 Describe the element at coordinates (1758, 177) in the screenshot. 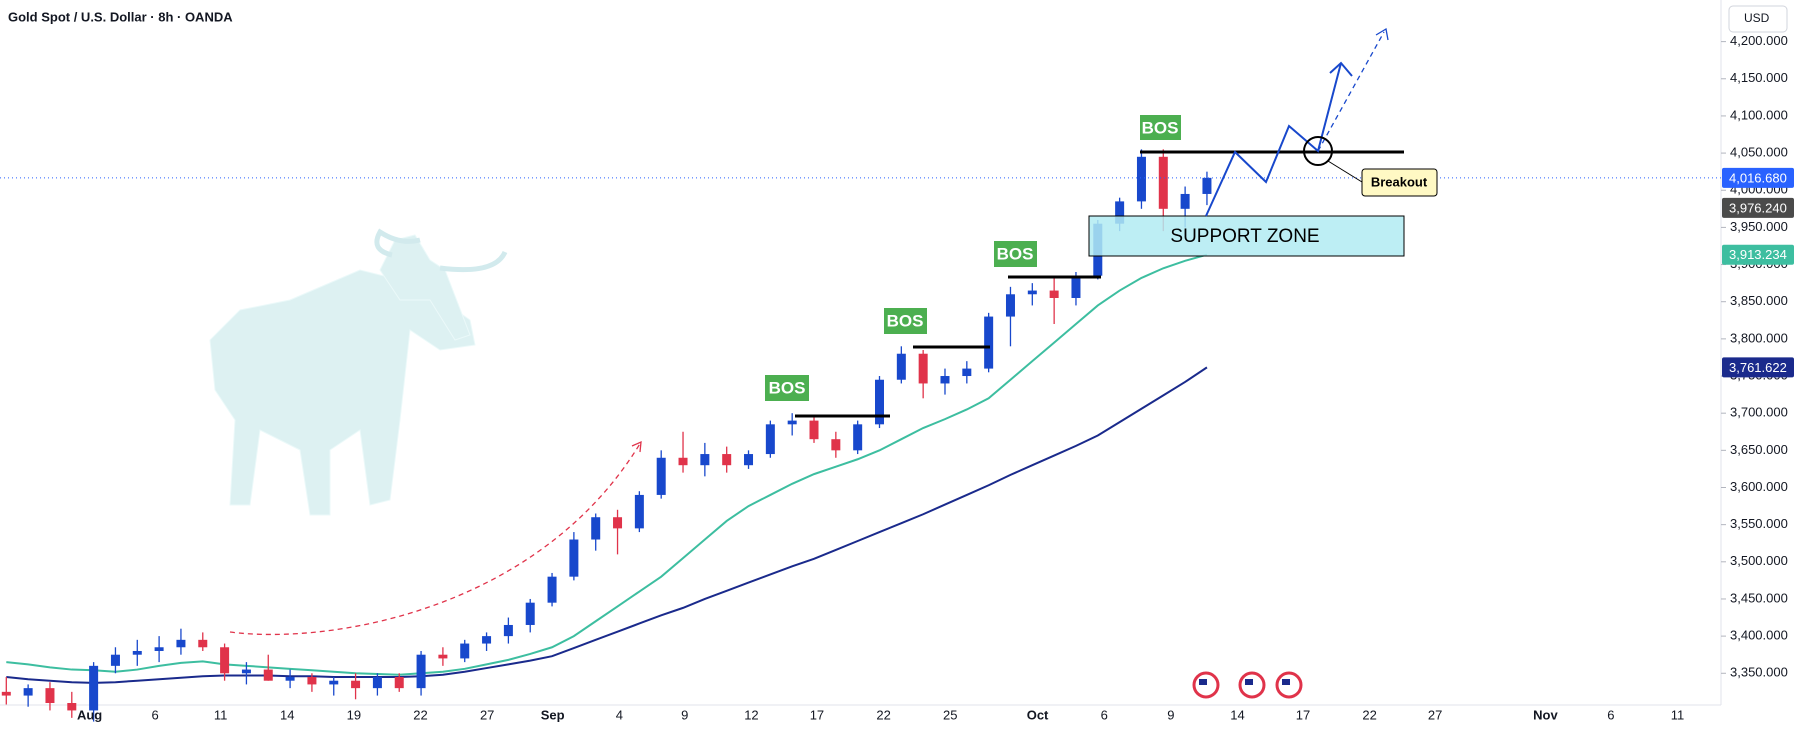

I see `price-label: 4,016.680` at that location.